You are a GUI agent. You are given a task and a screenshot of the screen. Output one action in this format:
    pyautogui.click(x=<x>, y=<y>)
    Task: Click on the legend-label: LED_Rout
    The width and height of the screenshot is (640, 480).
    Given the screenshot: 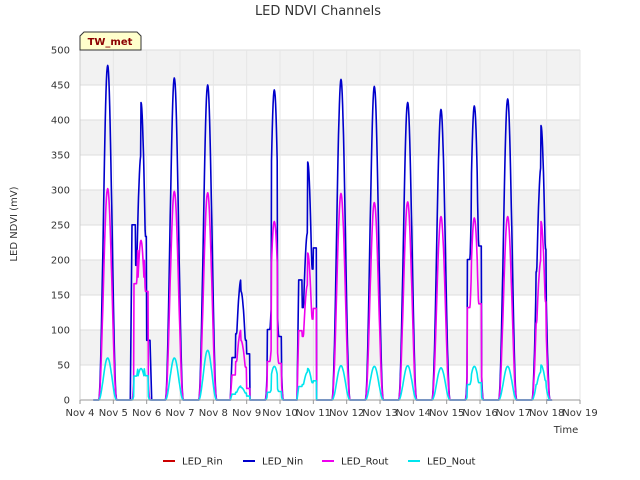 What is the action you would take?
    pyautogui.click(x=365, y=462)
    